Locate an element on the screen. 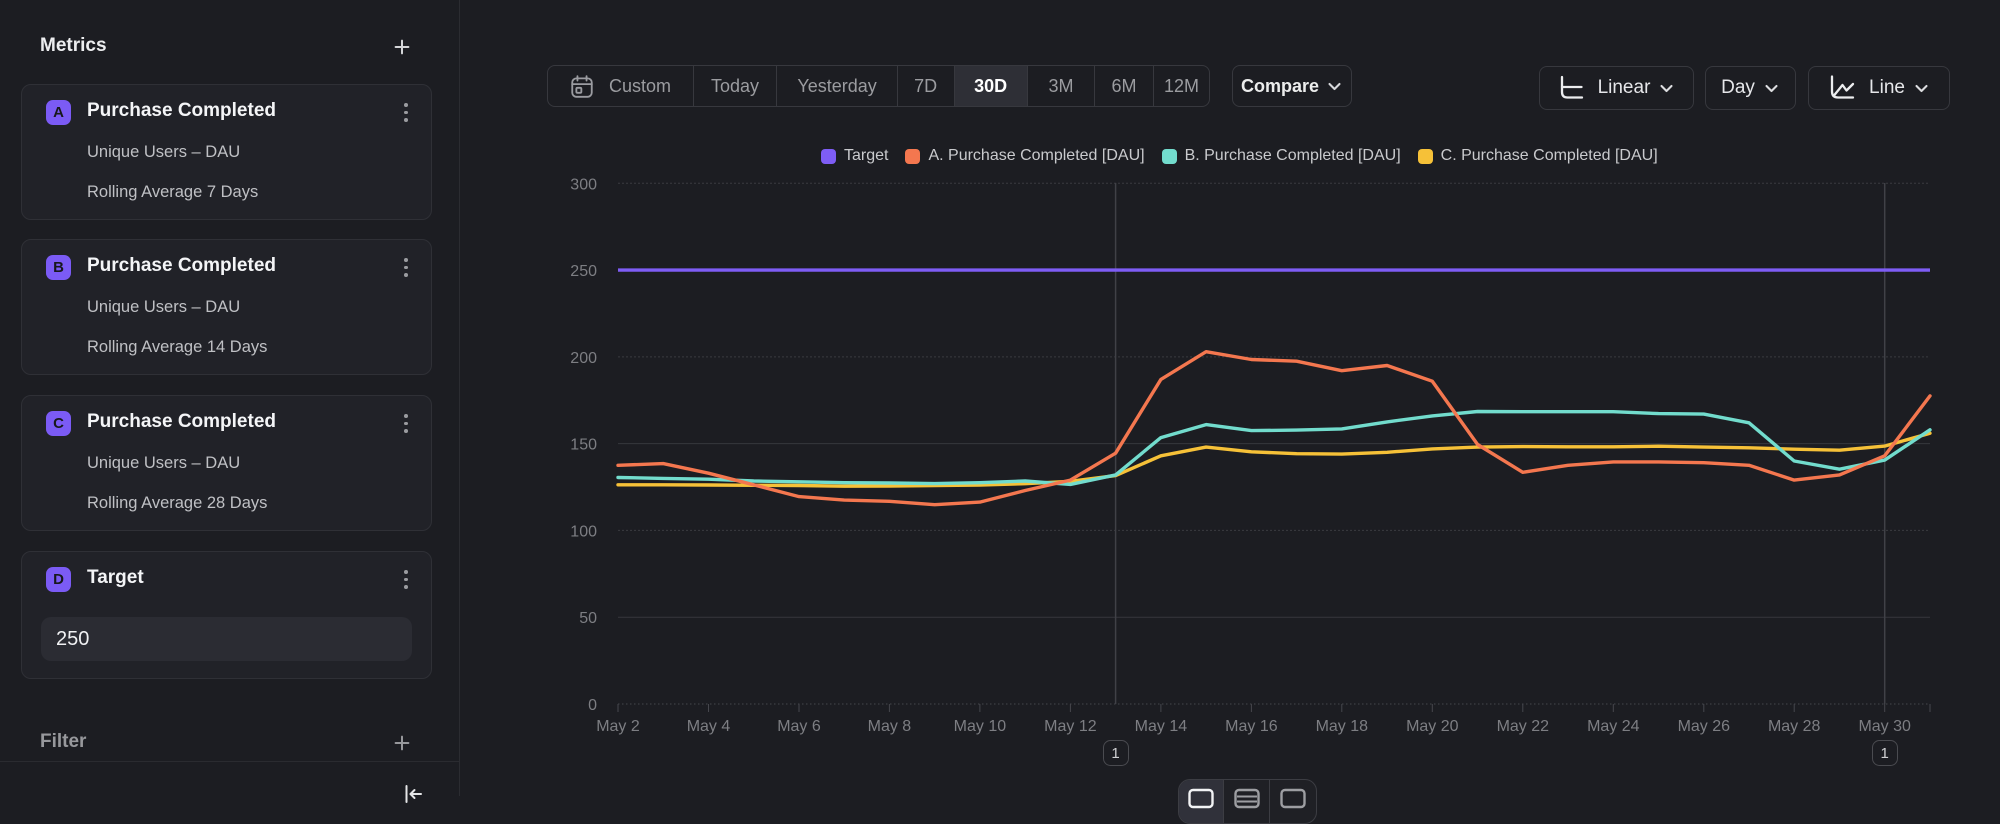 The height and width of the screenshot is (824, 2000). svg-text: May 16 is located at coordinates (1251, 726).